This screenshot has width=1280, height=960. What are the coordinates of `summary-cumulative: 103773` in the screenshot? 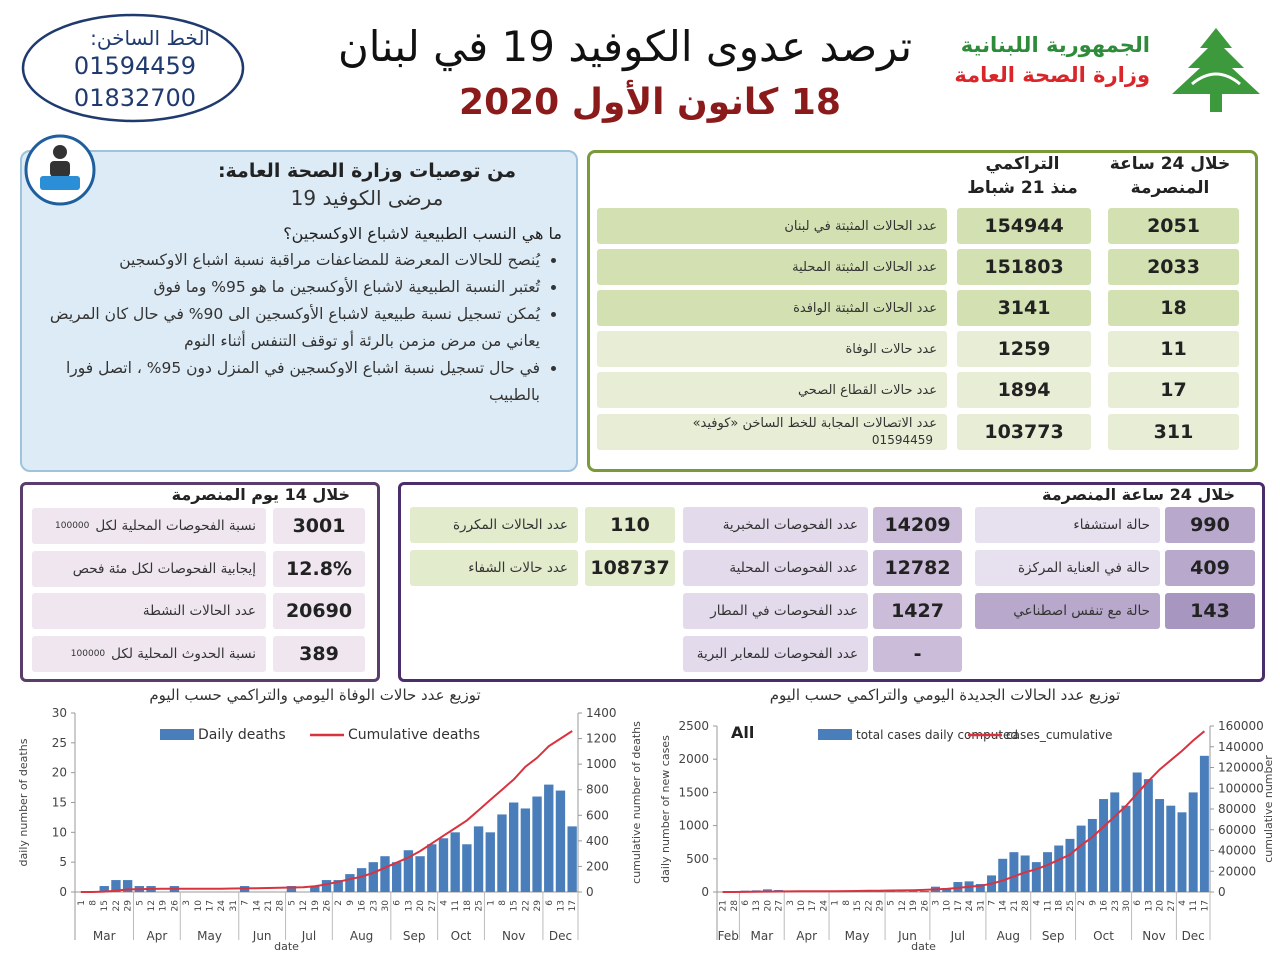 It's located at (1024, 432).